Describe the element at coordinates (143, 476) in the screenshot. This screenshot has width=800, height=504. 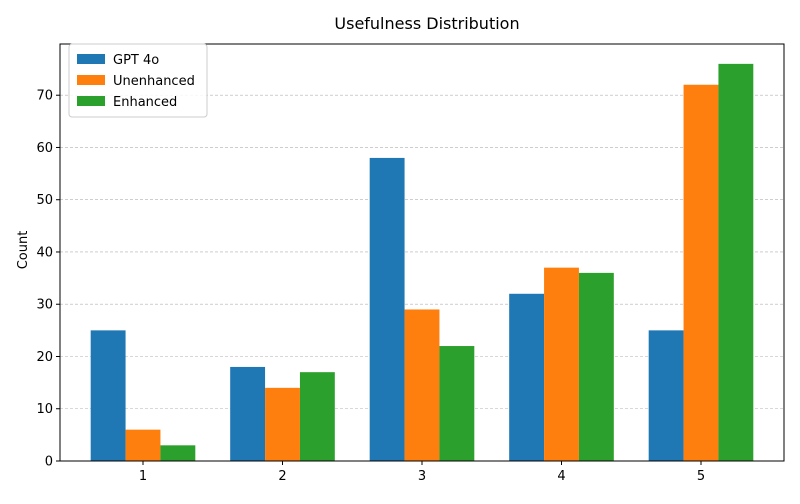
I see `x-tick-label: 1` at that location.